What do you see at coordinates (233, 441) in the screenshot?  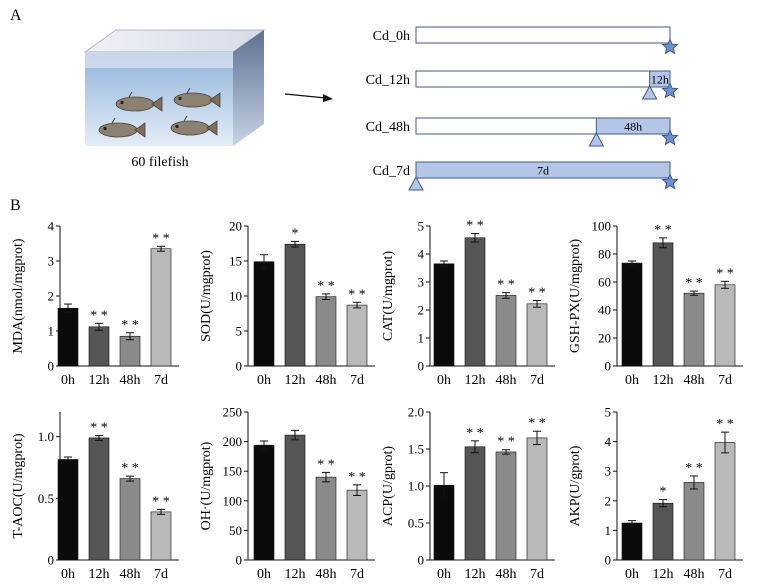 I see `y-tick-label: 200` at bounding box center [233, 441].